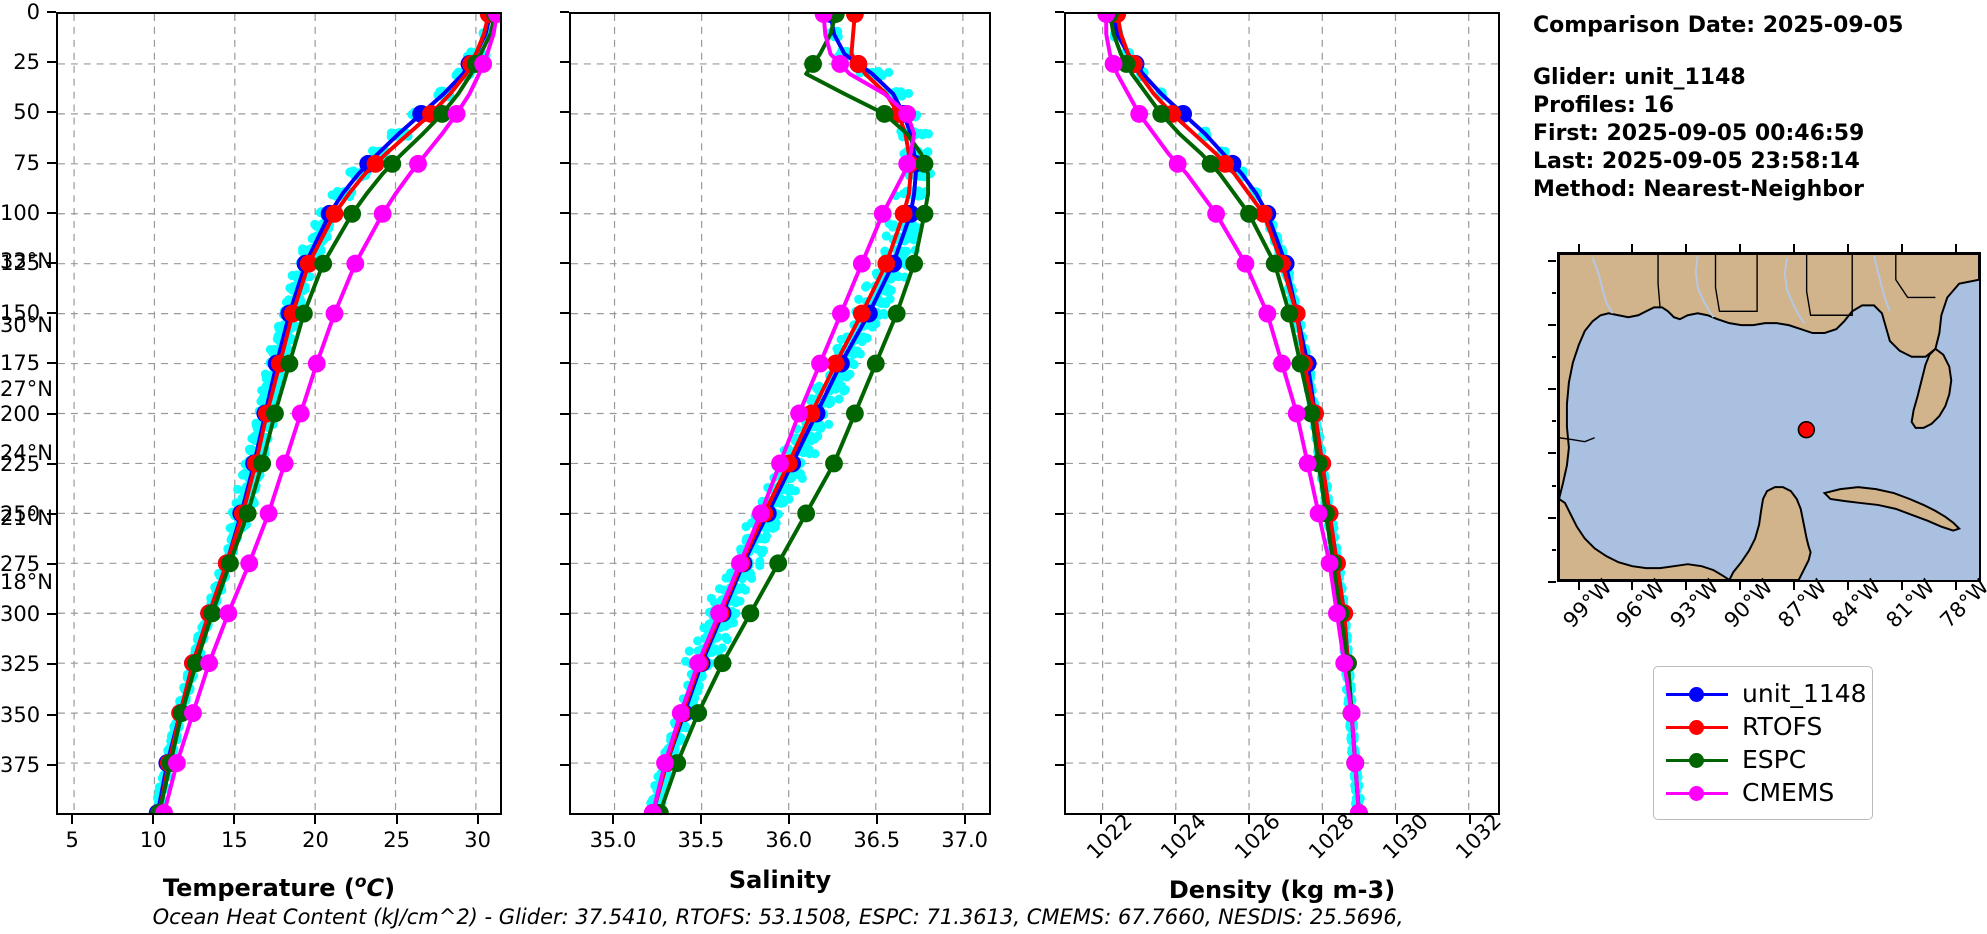 The height and width of the screenshot is (934, 1987). What do you see at coordinates (789, 840) in the screenshot?
I see `x-tick-label: 36.0` at bounding box center [789, 840].